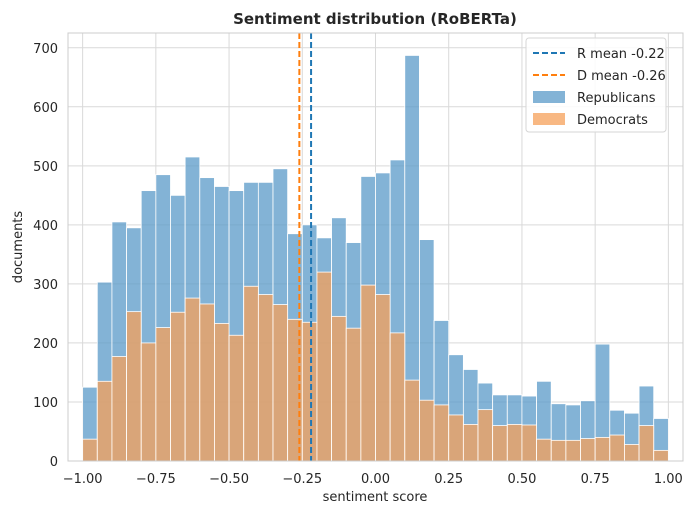 This screenshot has width=693, height=516. Describe the element at coordinates (156, 479) in the screenshot. I see `x-tick-label: −0.75` at that location.